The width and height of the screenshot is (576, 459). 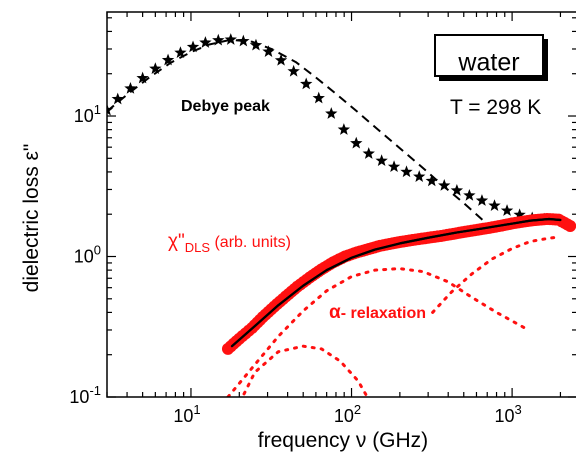 I want to click on alpha-symbol: α, so click(x=335, y=312).